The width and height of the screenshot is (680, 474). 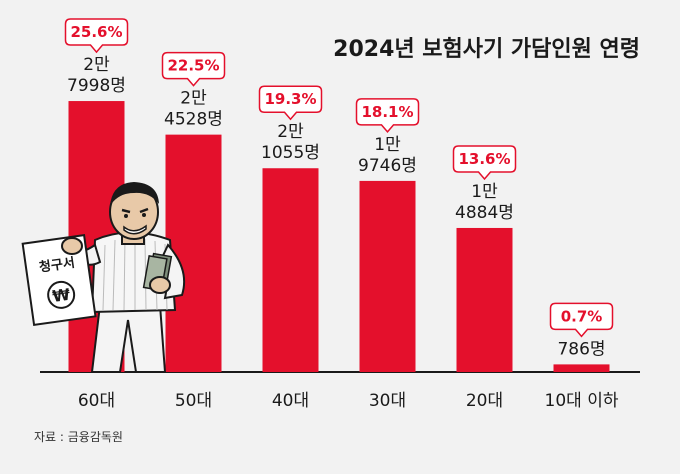 I want to click on value-label-0-0: 2만, so click(x=96, y=65).